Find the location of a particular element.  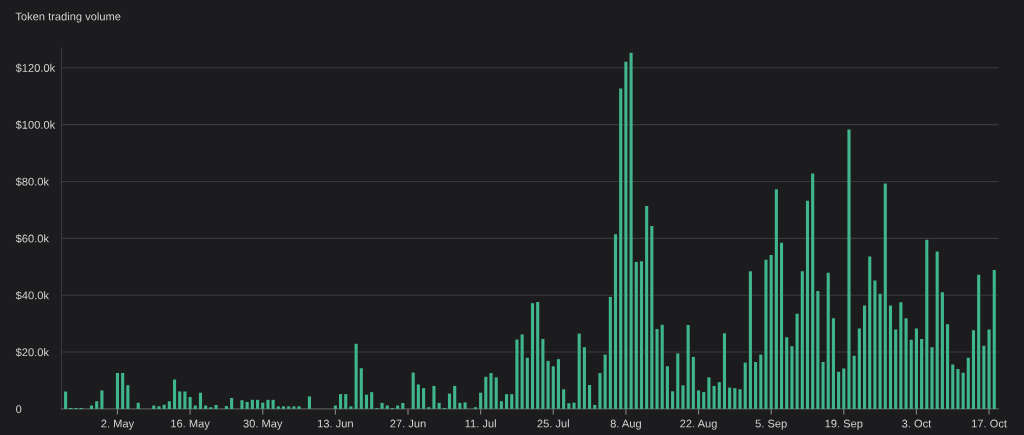

y-tick-label: 0 is located at coordinates (19, 409).